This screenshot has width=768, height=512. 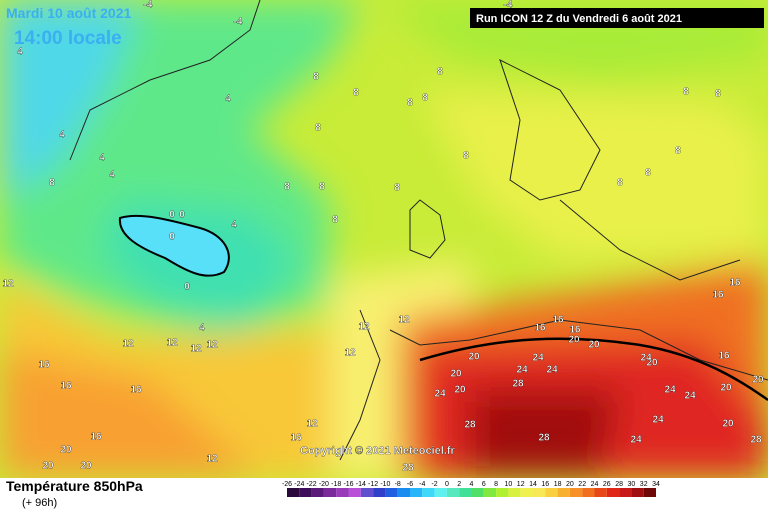 What do you see at coordinates (336, 484) in the screenshot?
I see `legend-tick-label: -18` at bounding box center [336, 484].